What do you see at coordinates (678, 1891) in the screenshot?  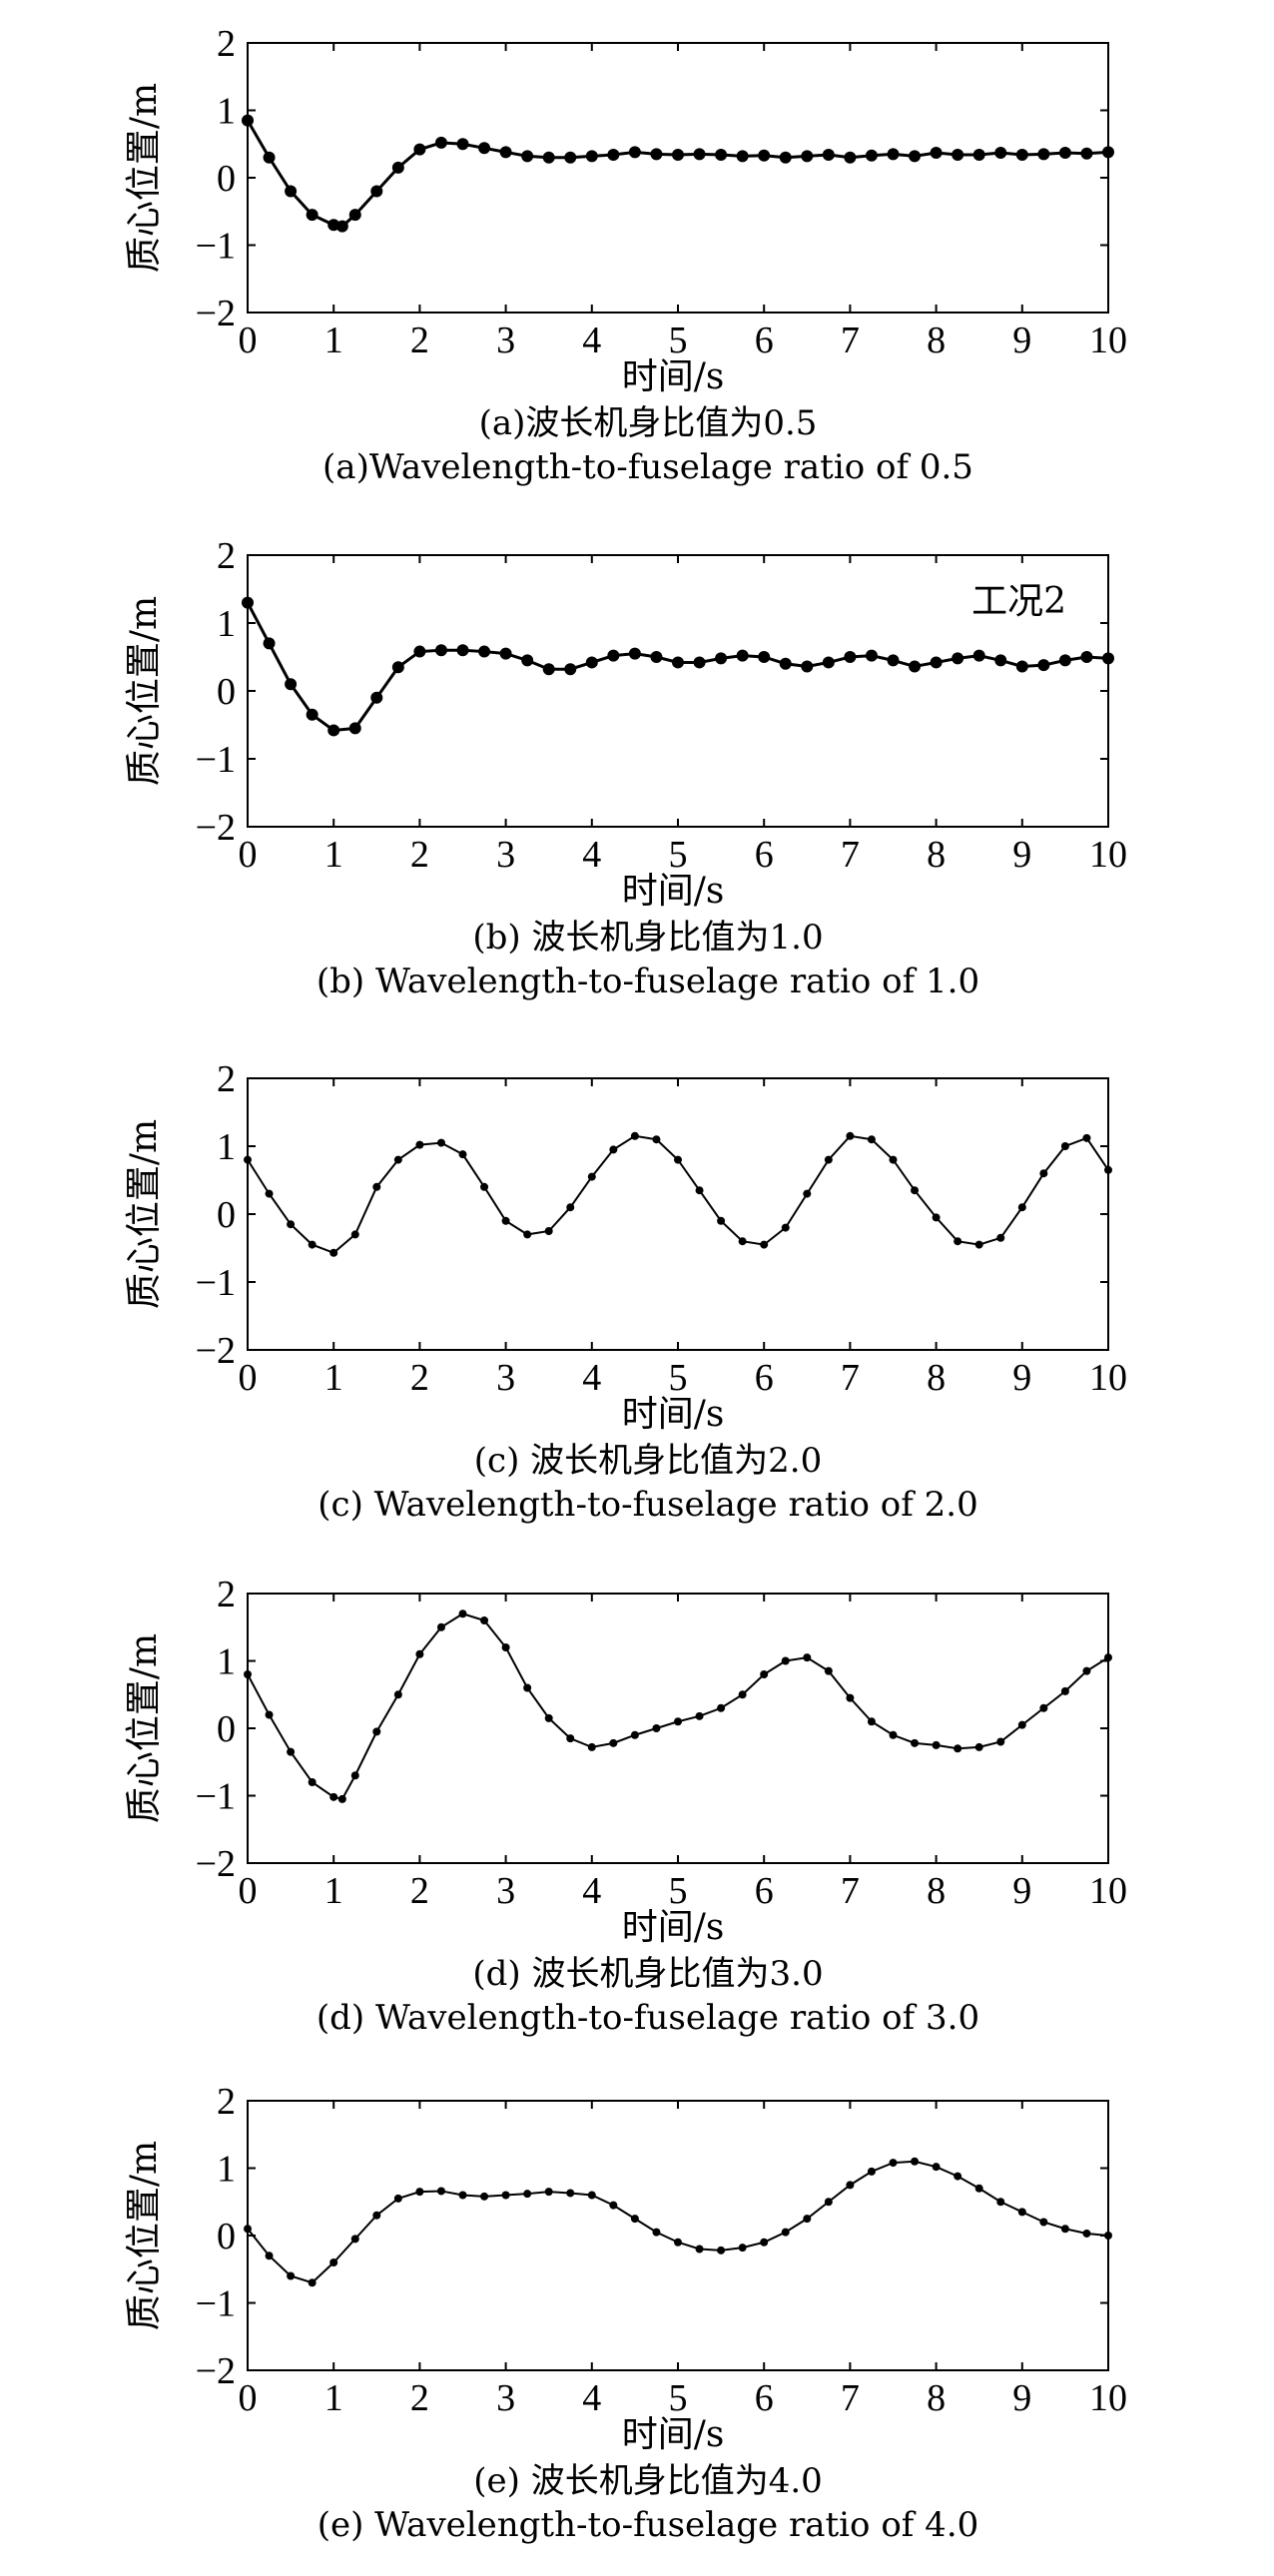 I see `x-tick-label: 5` at bounding box center [678, 1891].